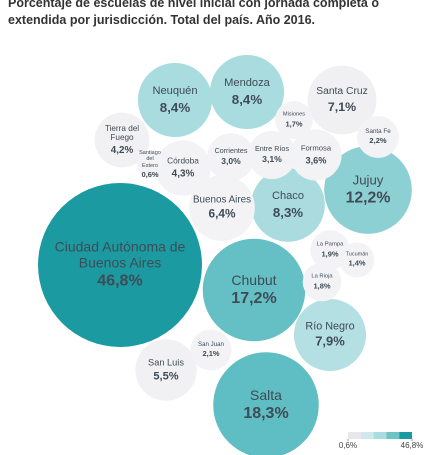 This screenshot has height=455, width=440. I want to click on legend-label: 0,6%, so click(348, 445).